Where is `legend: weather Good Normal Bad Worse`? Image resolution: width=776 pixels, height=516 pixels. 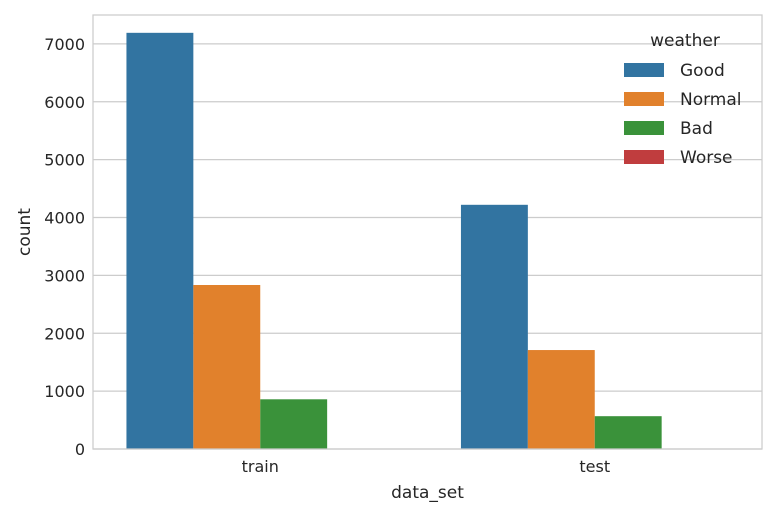 legend: weather Good Normal Bad Worse is located at coordinates (683, 99).